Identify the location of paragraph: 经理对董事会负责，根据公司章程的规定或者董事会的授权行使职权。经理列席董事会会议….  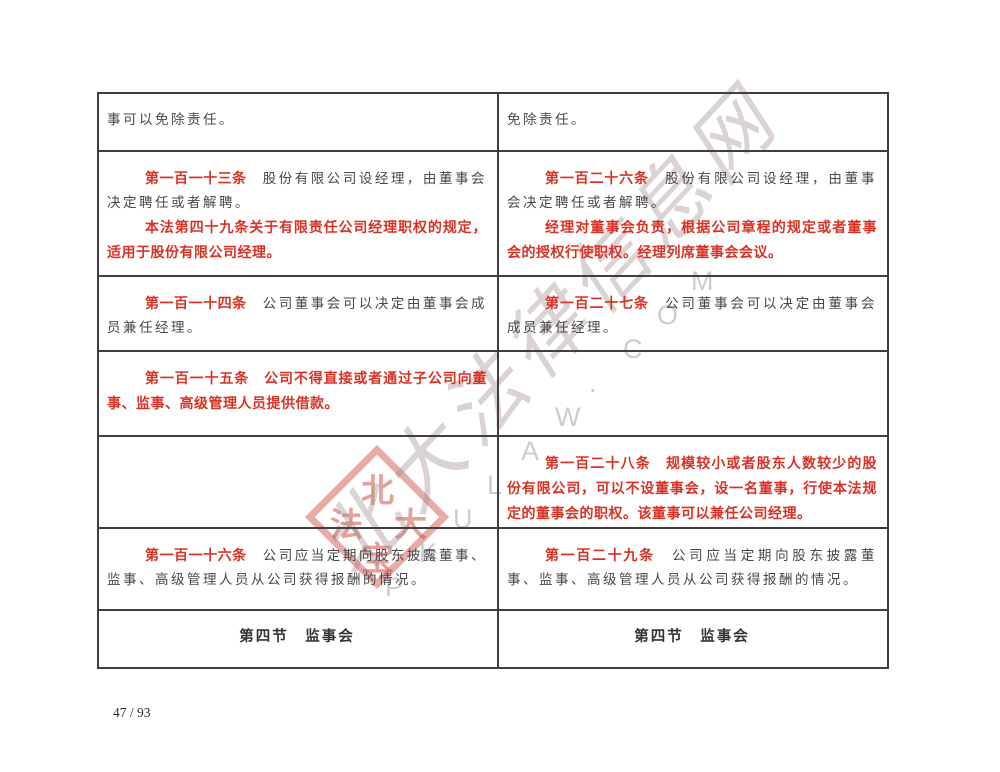
(692, 240).